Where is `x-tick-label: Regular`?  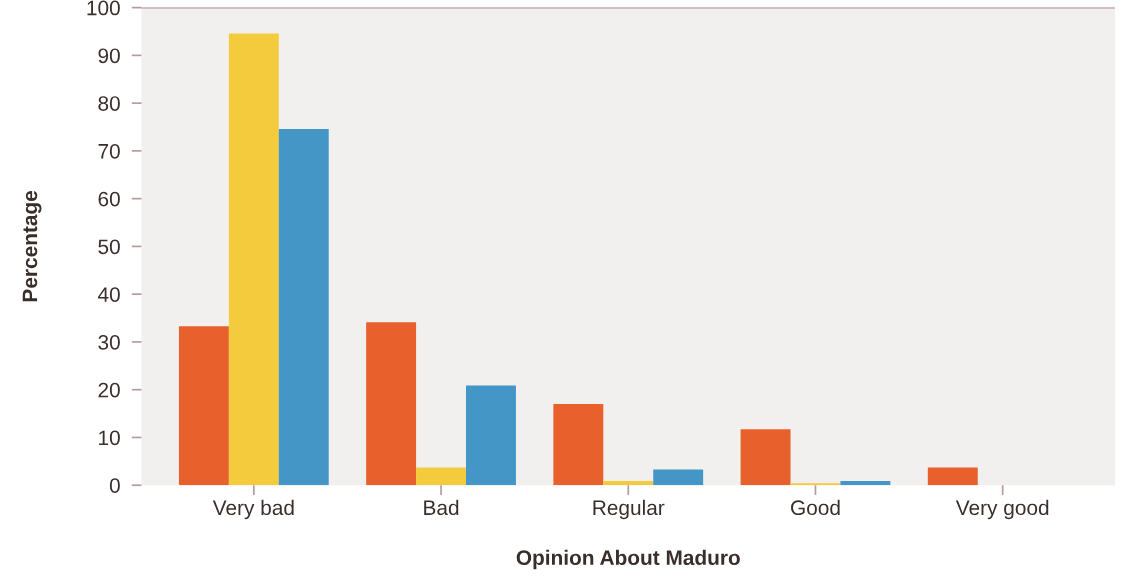
x-tick-label: Regular is located at coordinates (629, 509).